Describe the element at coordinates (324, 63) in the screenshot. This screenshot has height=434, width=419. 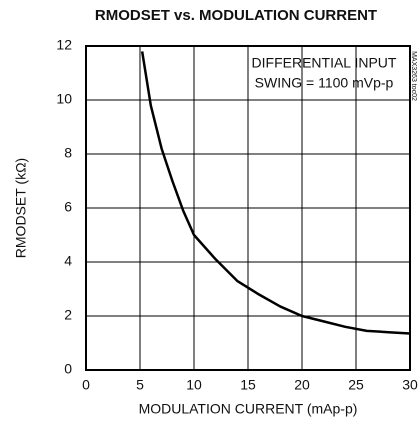
I see `annotation: DIFFERENTIAL INPUT` at that location.